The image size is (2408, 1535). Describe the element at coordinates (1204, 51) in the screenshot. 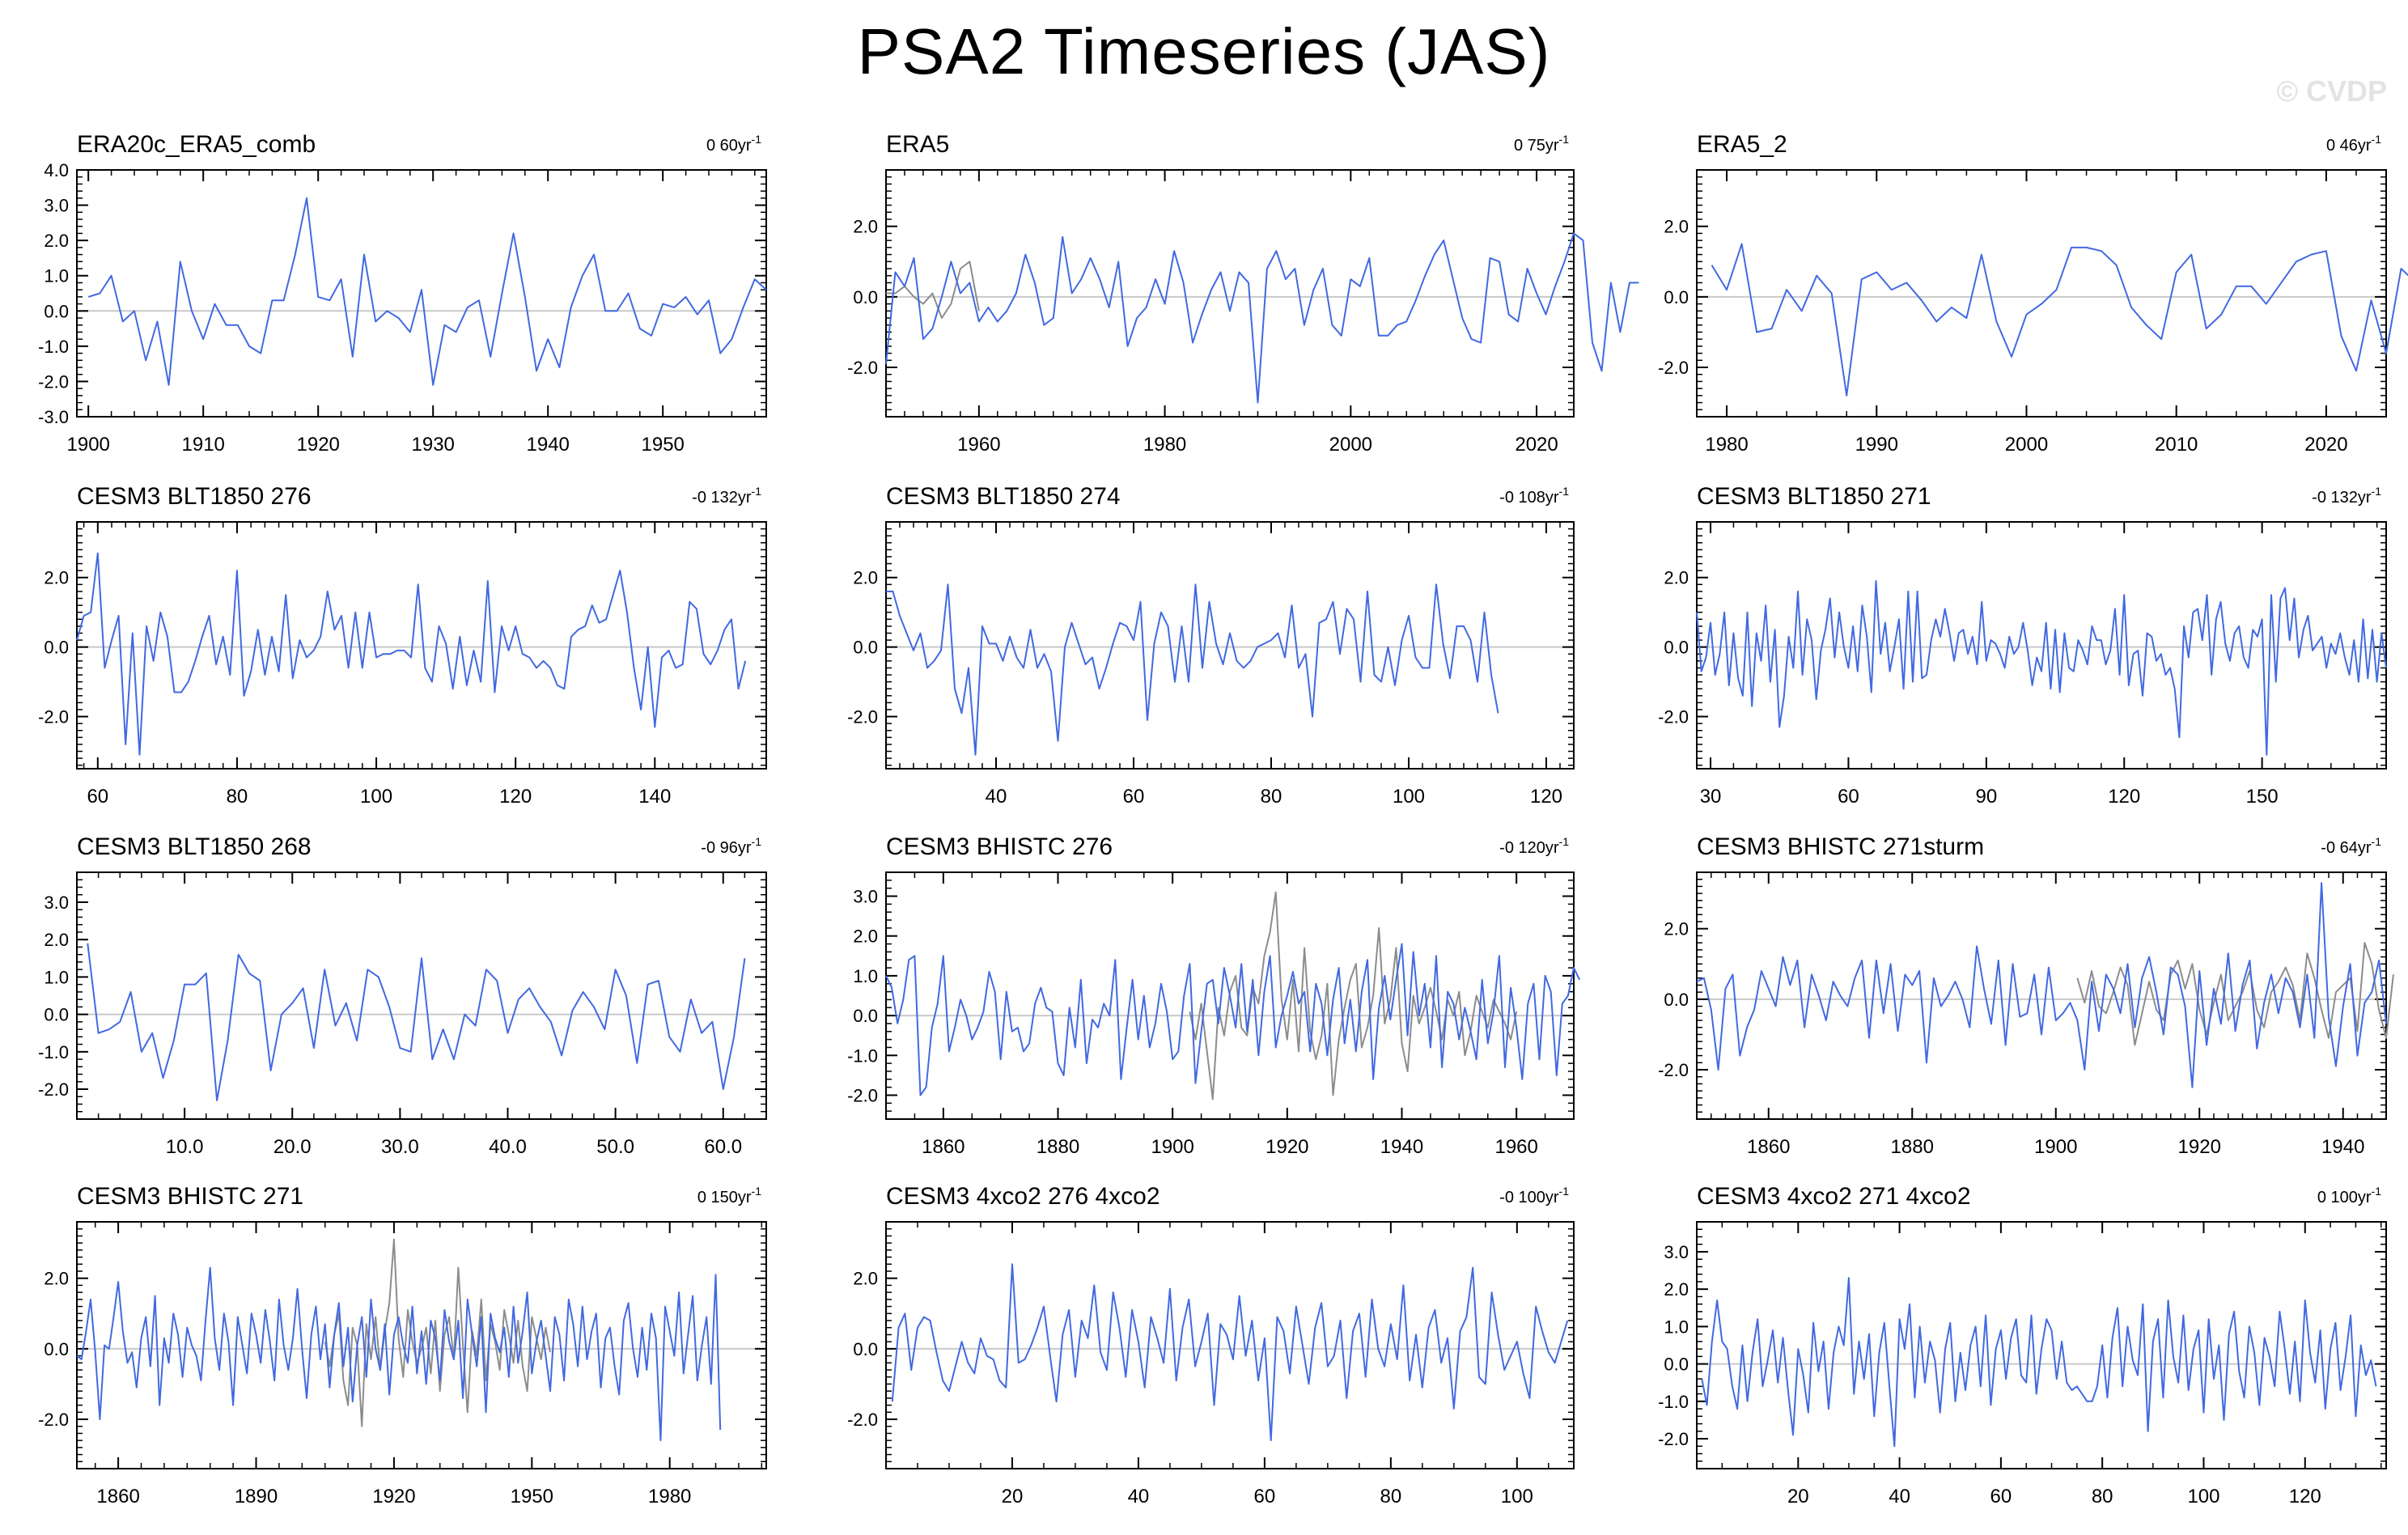

I see `page-title: PSA2 Timeseries (JAS)` at that location.